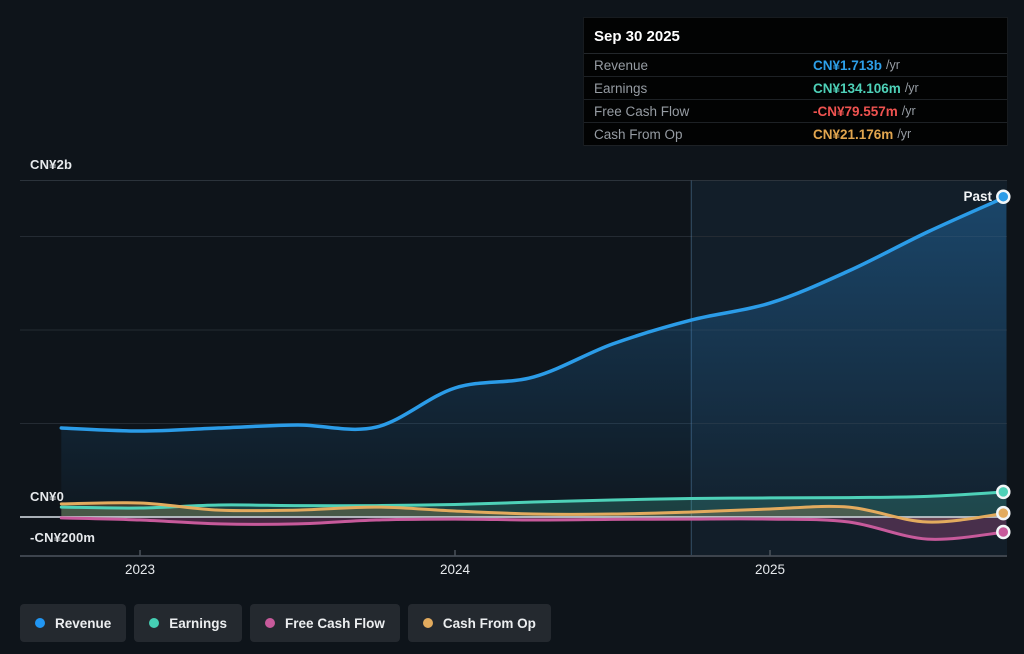  What do you see at coordinates (1003, 532) in the screenshot?
I see `free-cash-flow-end-marker` at bounding box center [1003, 532].